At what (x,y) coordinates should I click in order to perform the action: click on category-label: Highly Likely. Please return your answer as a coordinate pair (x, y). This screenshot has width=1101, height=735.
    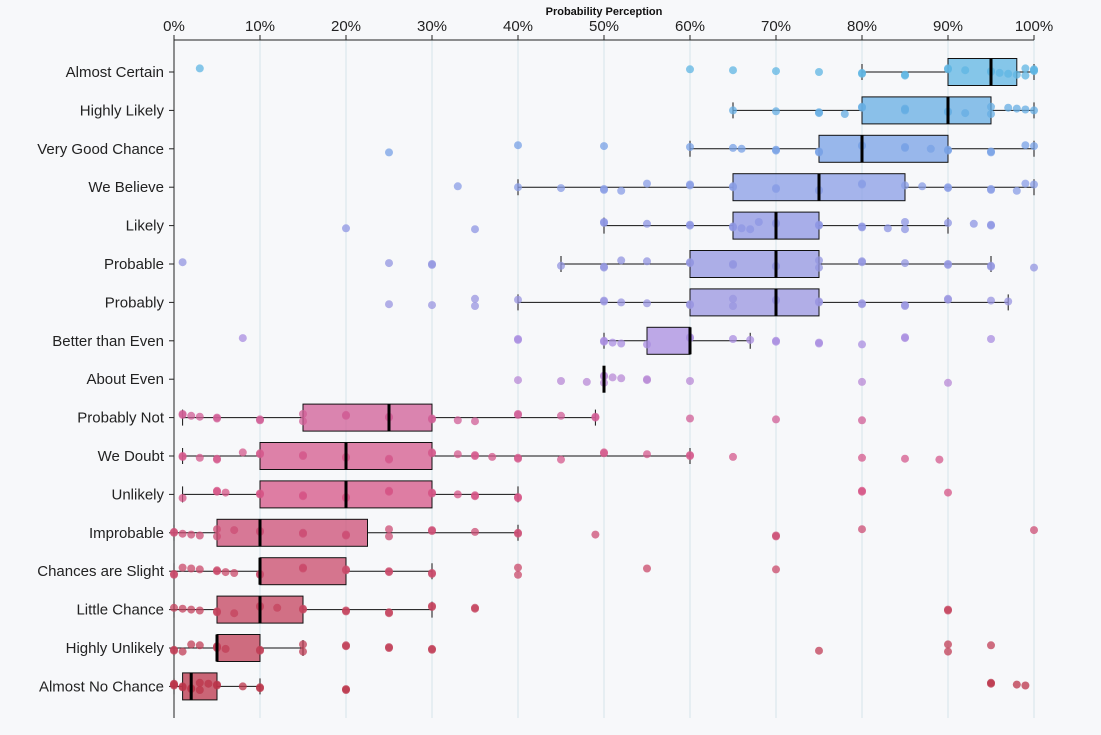
    Looking at the image, I should click on (122, 110).